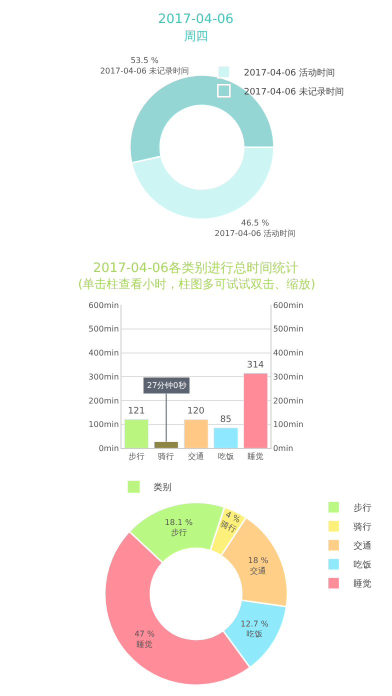 The width and height of the screenshot is (392, 696). What do you see at coordinates (144, 61) in the screenshot?
I see `data-label: 53.5 %` at bounding box center [144, 61].